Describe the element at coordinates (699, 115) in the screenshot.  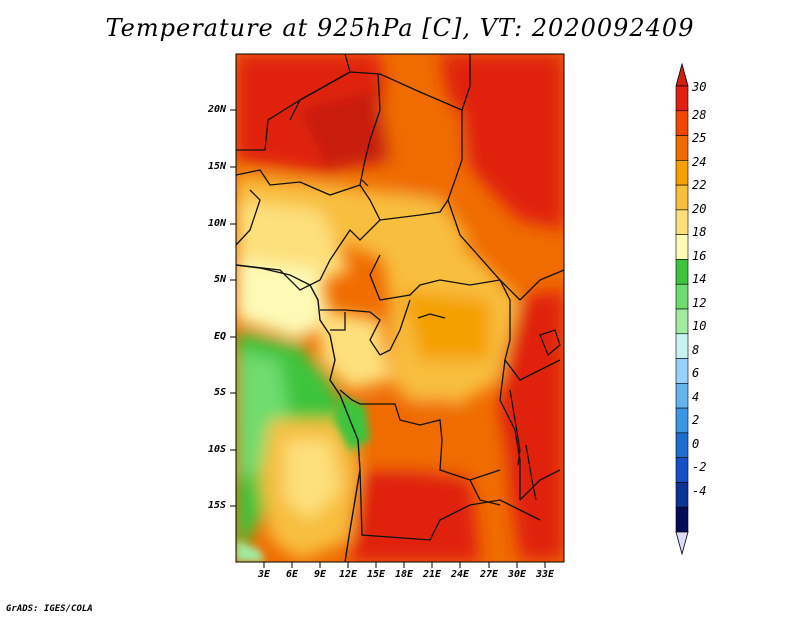
I see `colorbar-label: 28` at that location.